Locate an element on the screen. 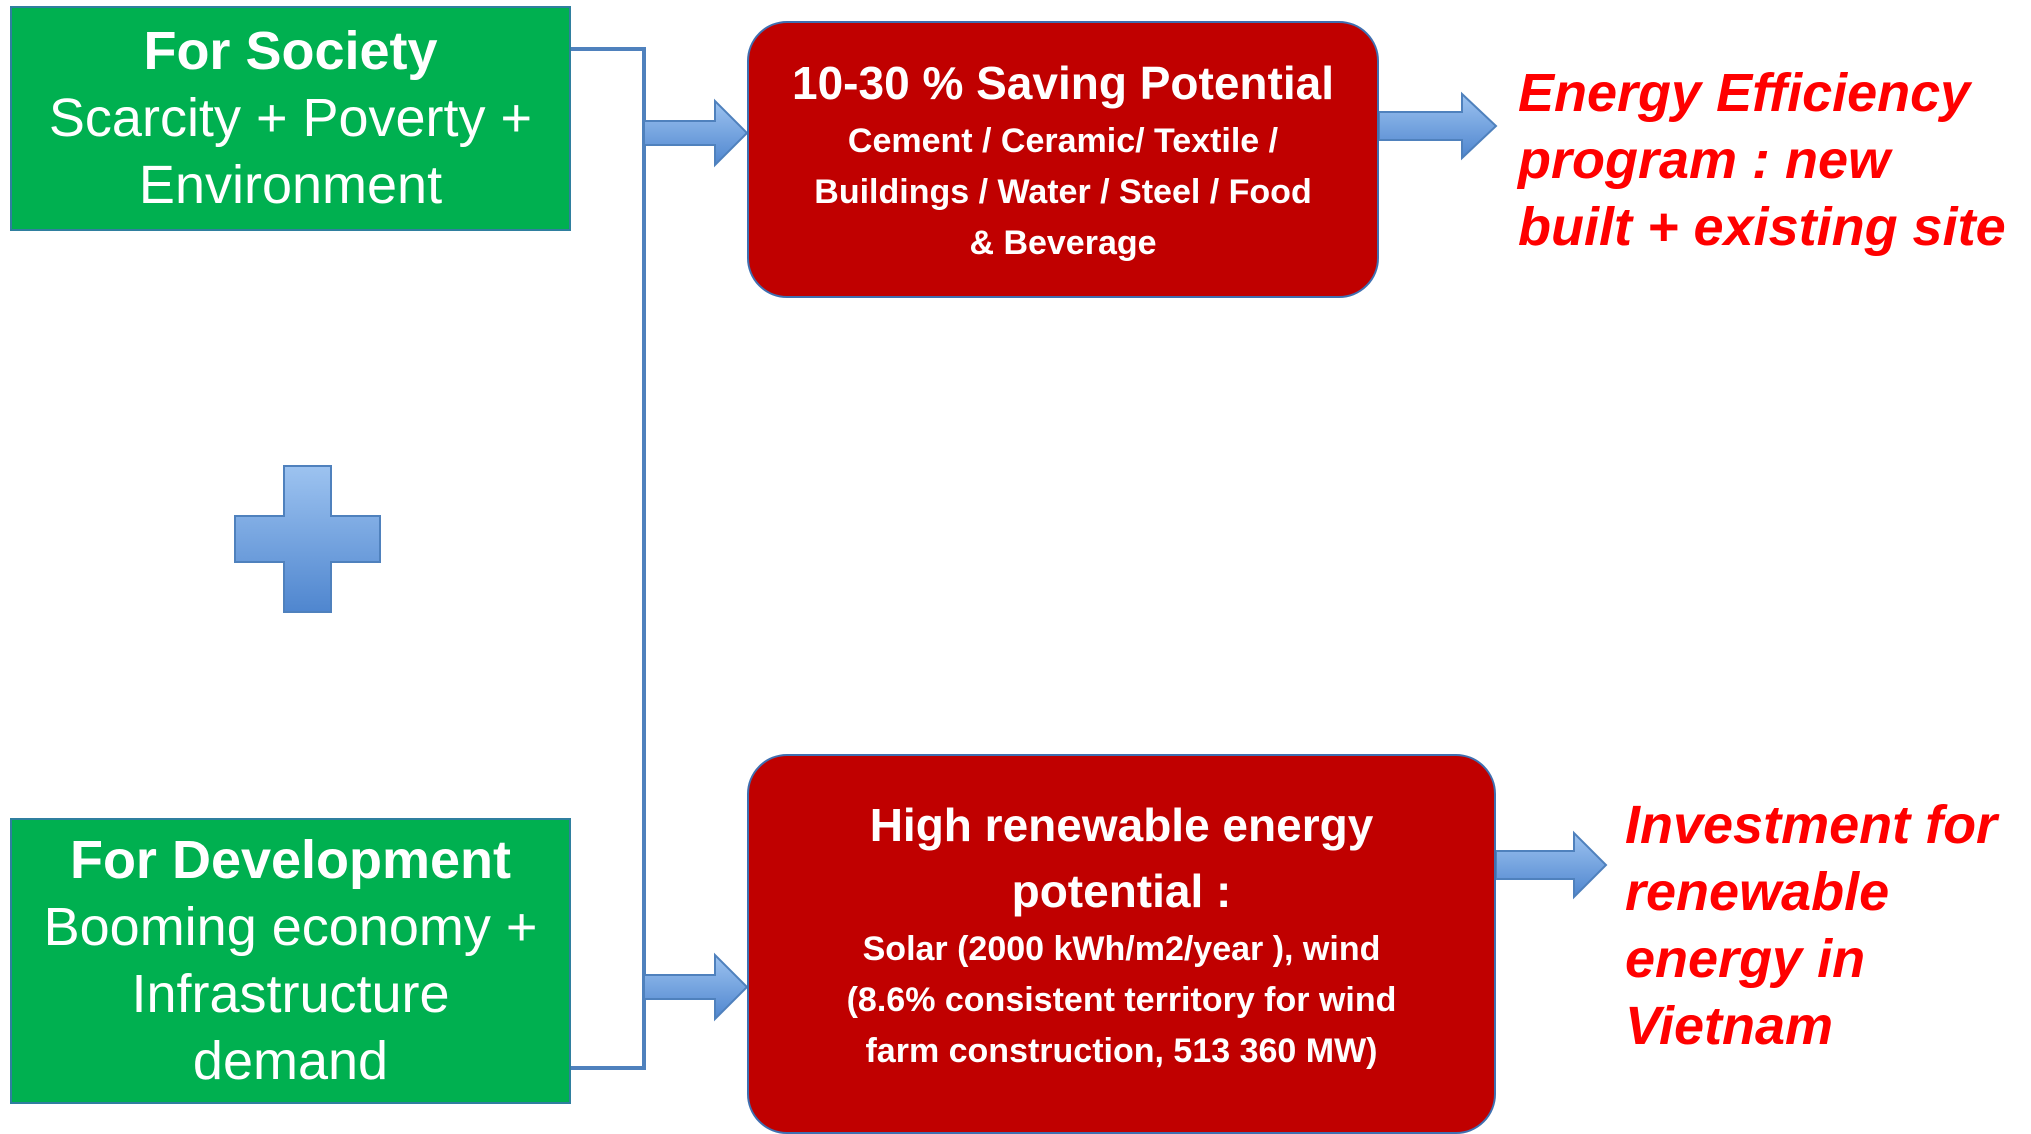 Image resolution: width=2031 pixels, height=1134 pixels. node-text: Solar (2000 kWh/m2/year ), wind is located at coordinates (1121, 948).